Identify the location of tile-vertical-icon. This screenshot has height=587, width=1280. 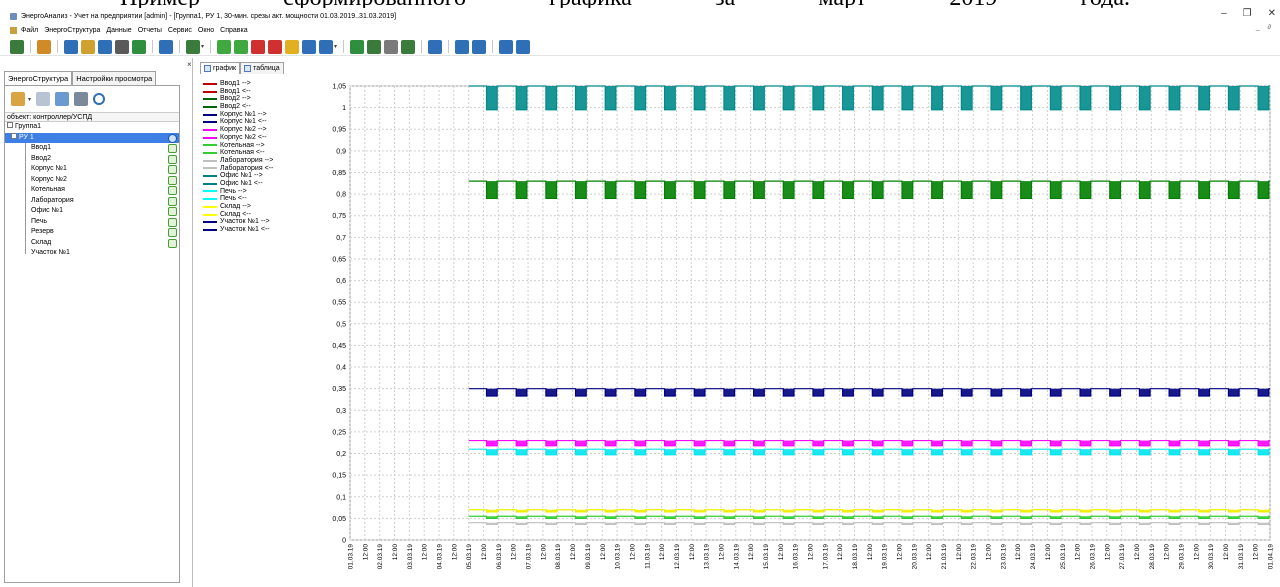
(462, 46).